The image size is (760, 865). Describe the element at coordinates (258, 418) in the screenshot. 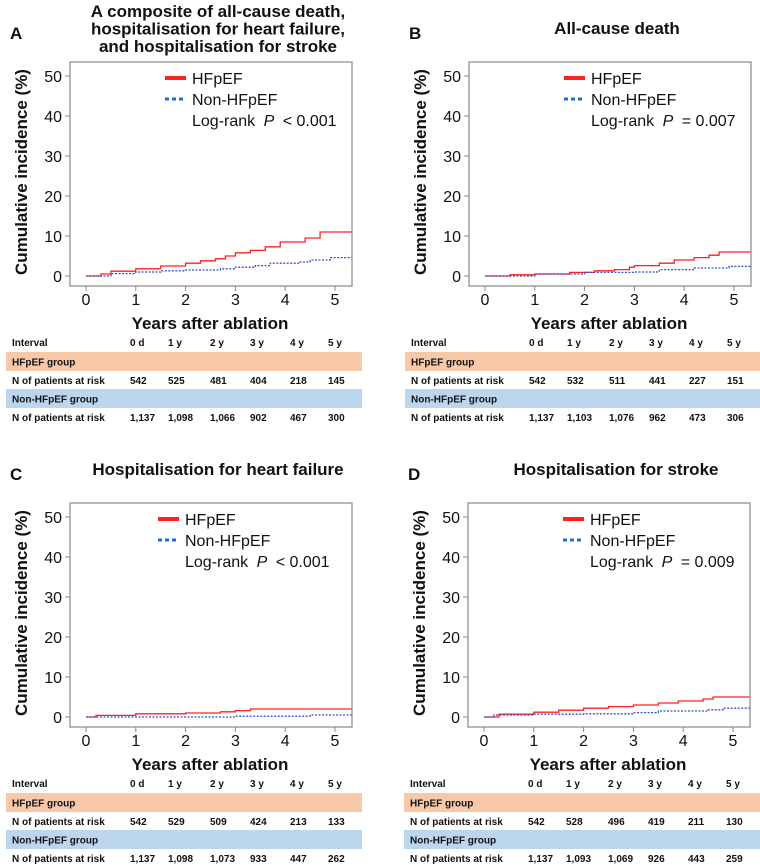

I see `risk-table-cell: 902` at that location.